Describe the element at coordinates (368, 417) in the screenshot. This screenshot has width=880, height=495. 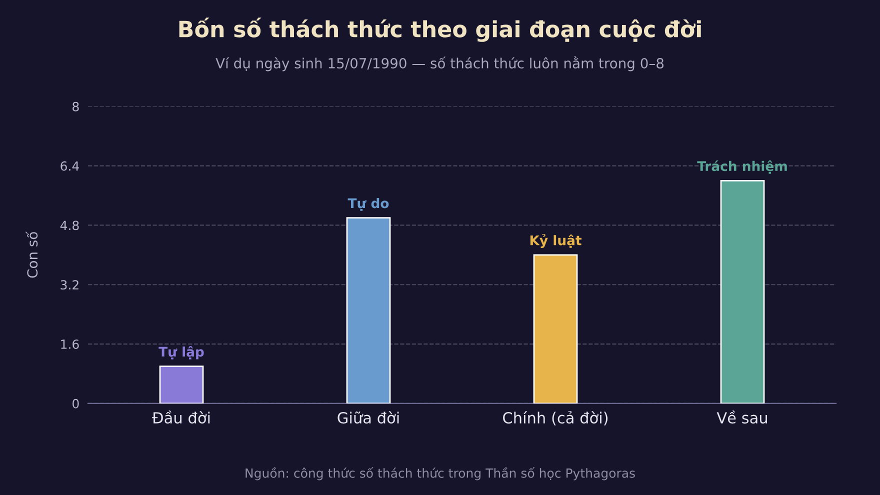
I see `x-tick-label: Giữa đời` at that location.